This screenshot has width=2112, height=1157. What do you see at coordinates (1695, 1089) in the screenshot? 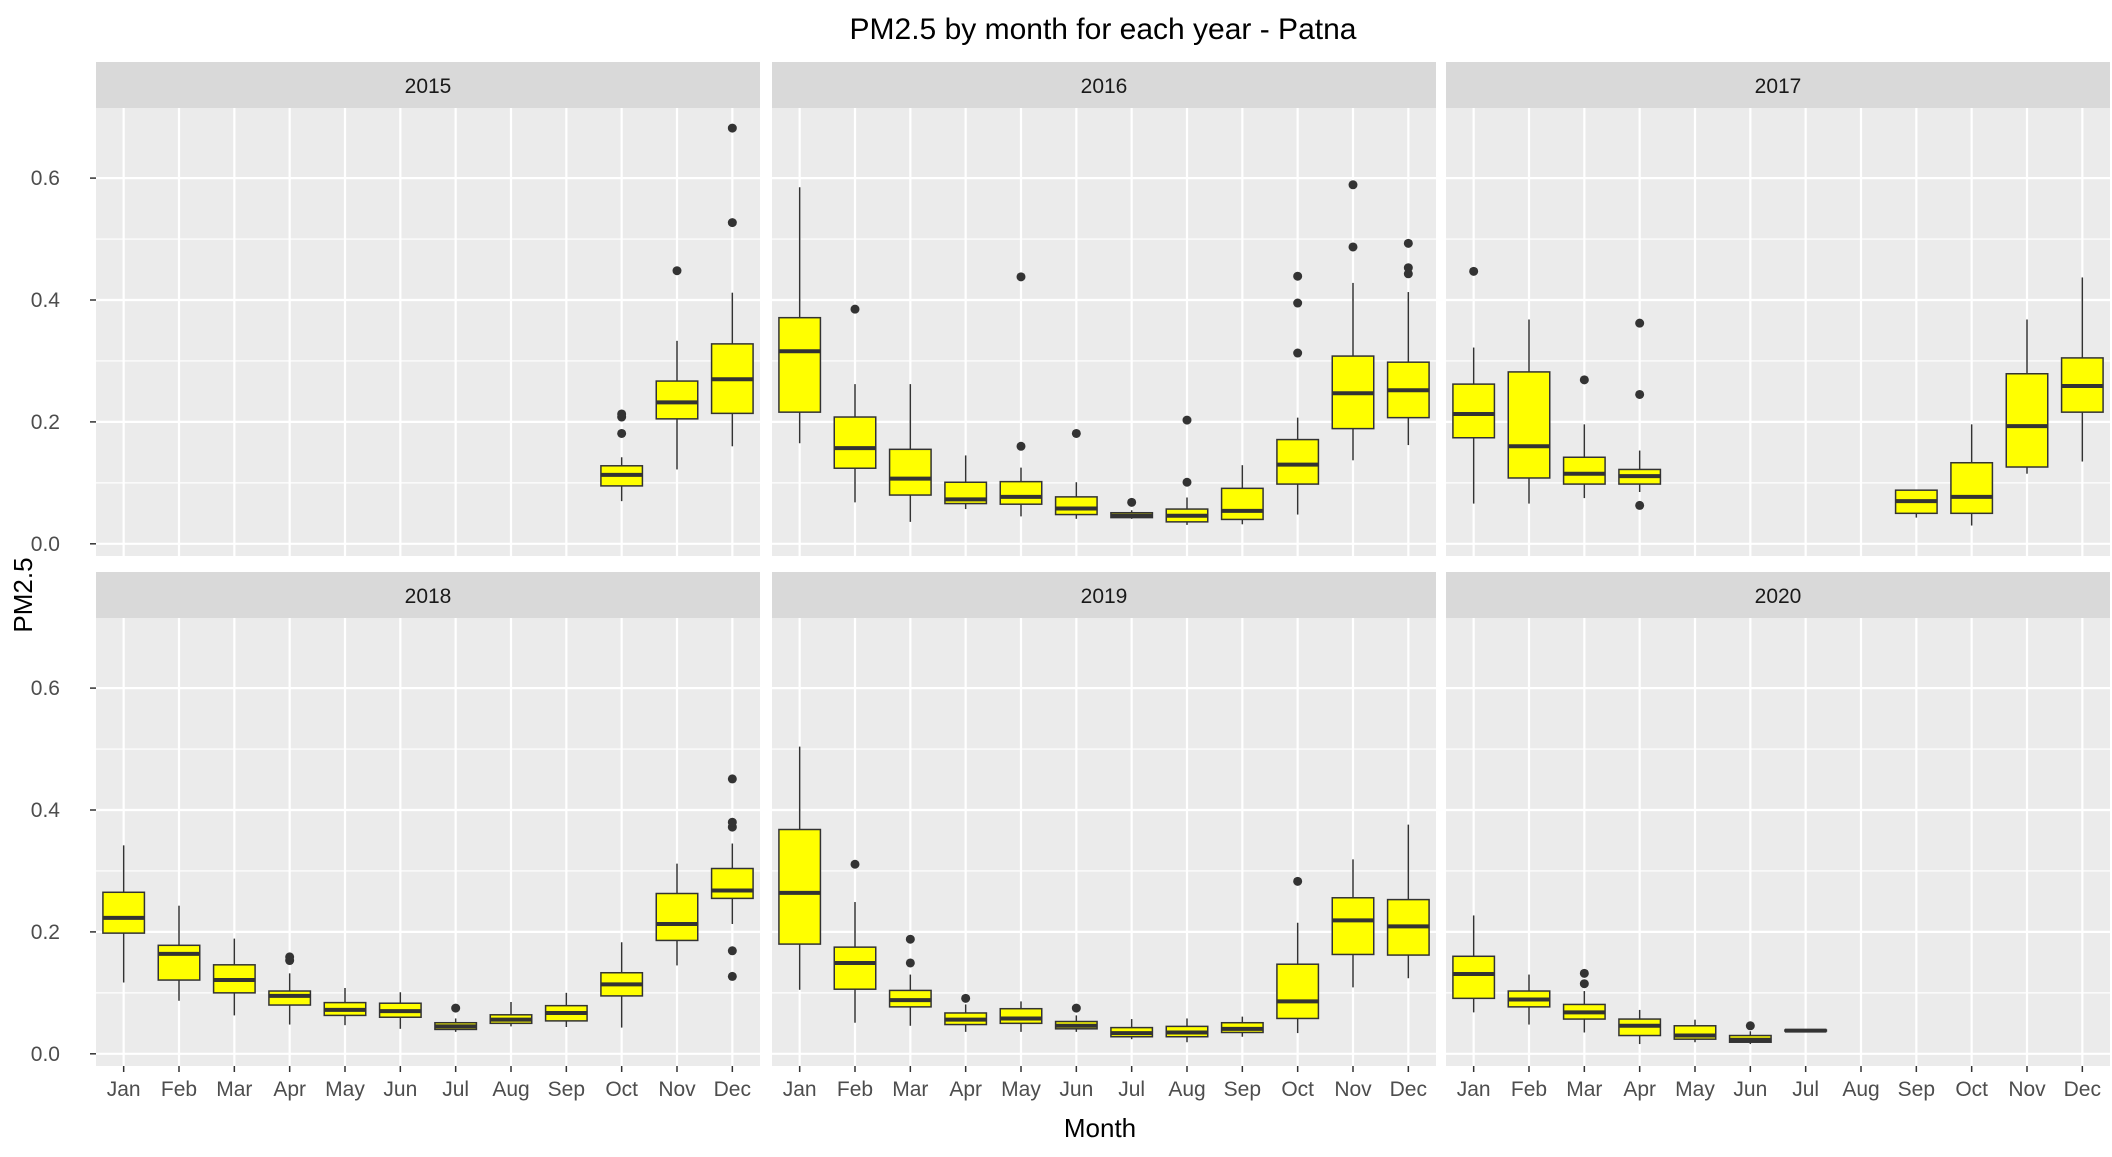
I see `x-tick-label: May` at bounding box center [1695, 1089].